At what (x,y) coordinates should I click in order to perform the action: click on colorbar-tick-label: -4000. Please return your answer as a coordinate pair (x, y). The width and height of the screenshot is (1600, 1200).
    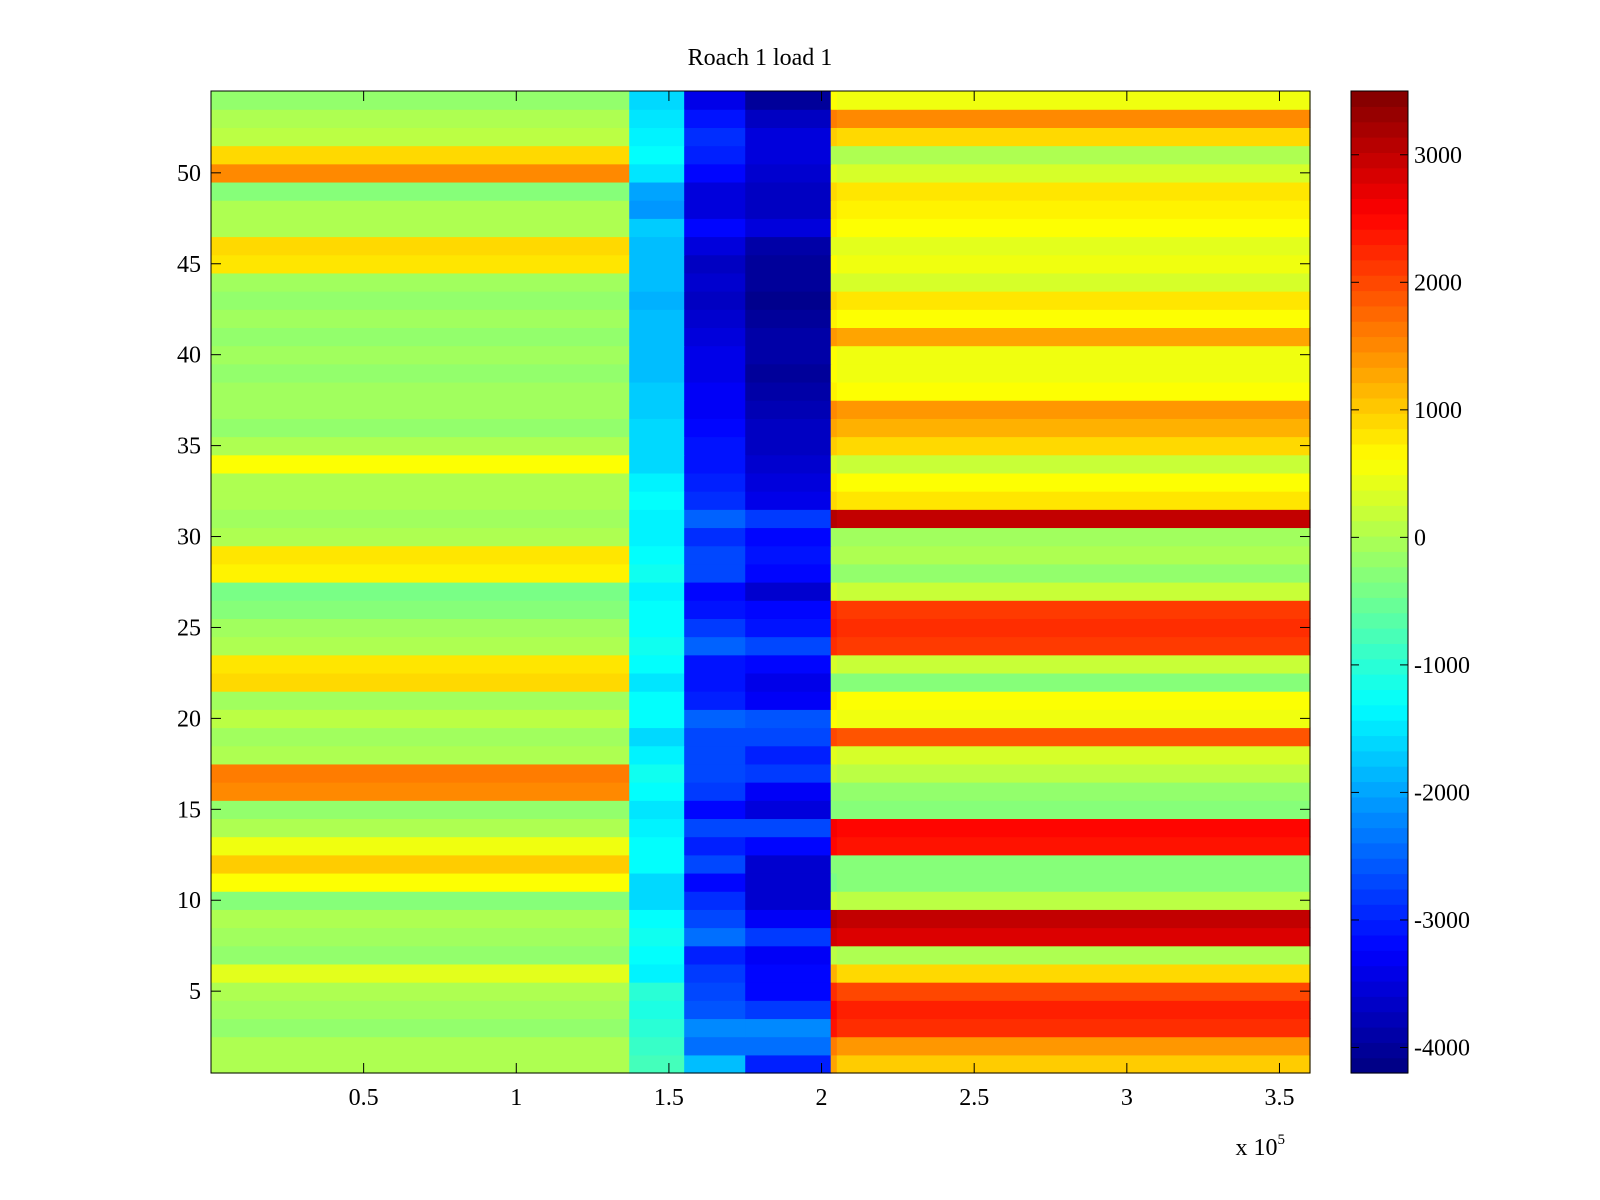
    Looking at the image, I should click on (1442, 1048).